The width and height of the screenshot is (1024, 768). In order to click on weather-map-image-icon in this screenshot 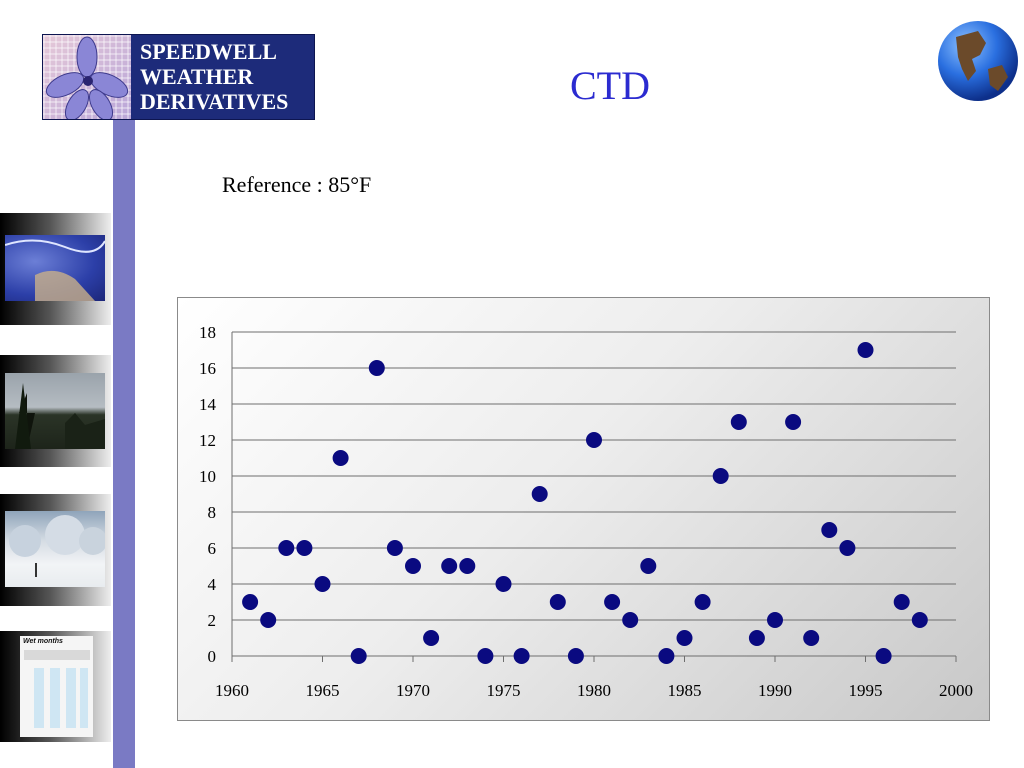, I will do `click(55, 268)`.